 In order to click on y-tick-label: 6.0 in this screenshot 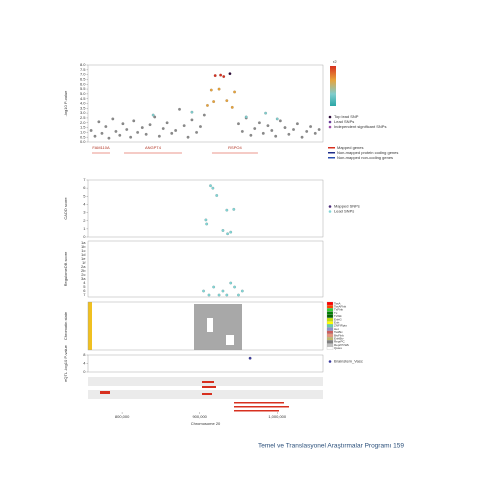, I will do `click(83, 83)`.